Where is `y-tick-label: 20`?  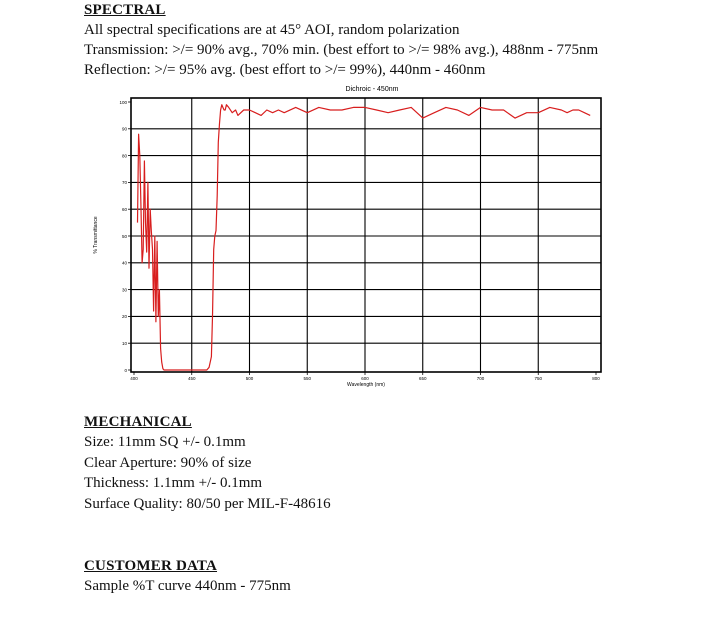 y-tick-label: 20 is located at coordinates (125, 316).